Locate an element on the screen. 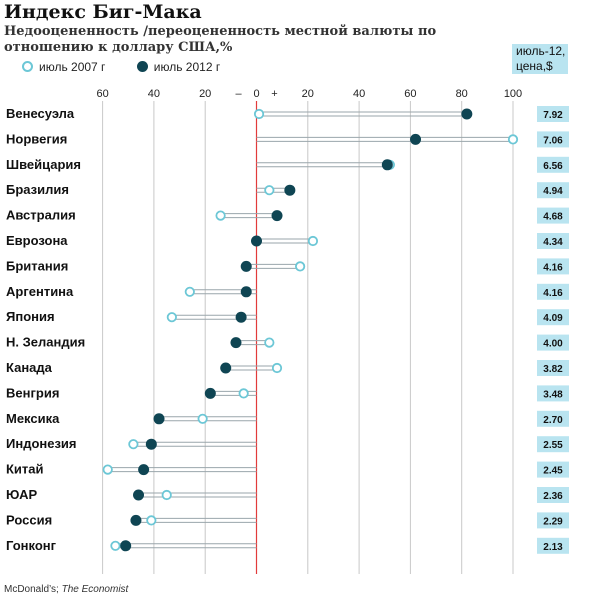 The height and width of the screenshot is (606, 595). country-label: Россия is located at coordinates (29, 519).